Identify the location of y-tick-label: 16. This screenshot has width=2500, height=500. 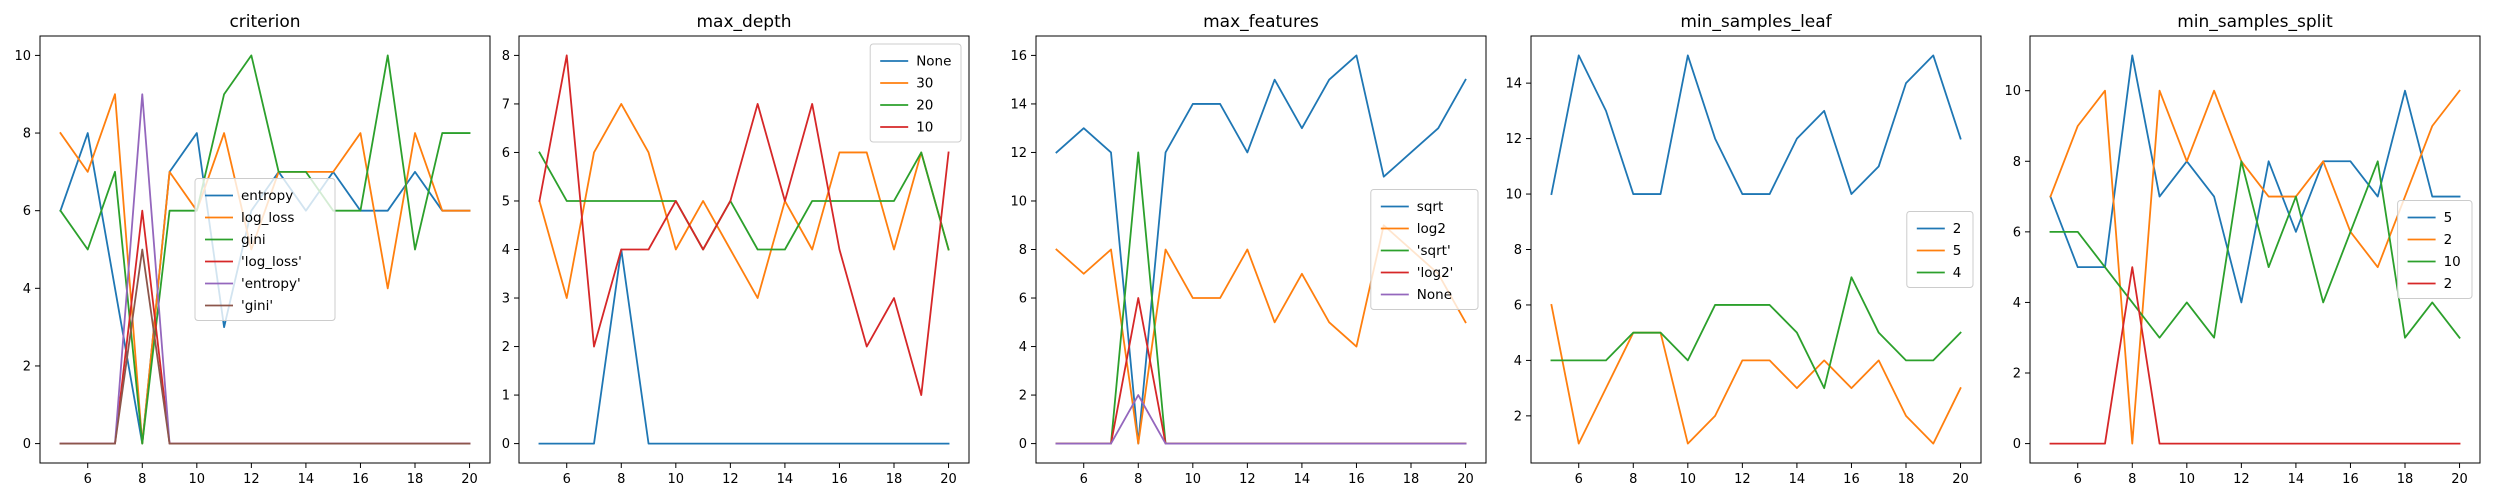
(1018, 56).